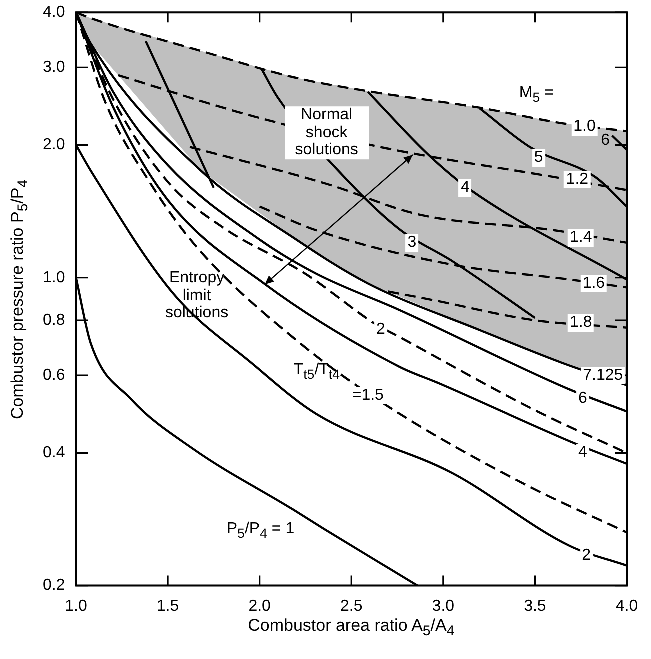 The width and height of the screenshot is (651, 659). Describe the element at coordinates (585, 127) in the screenshot. I see `annotation: 1.0` at that location.